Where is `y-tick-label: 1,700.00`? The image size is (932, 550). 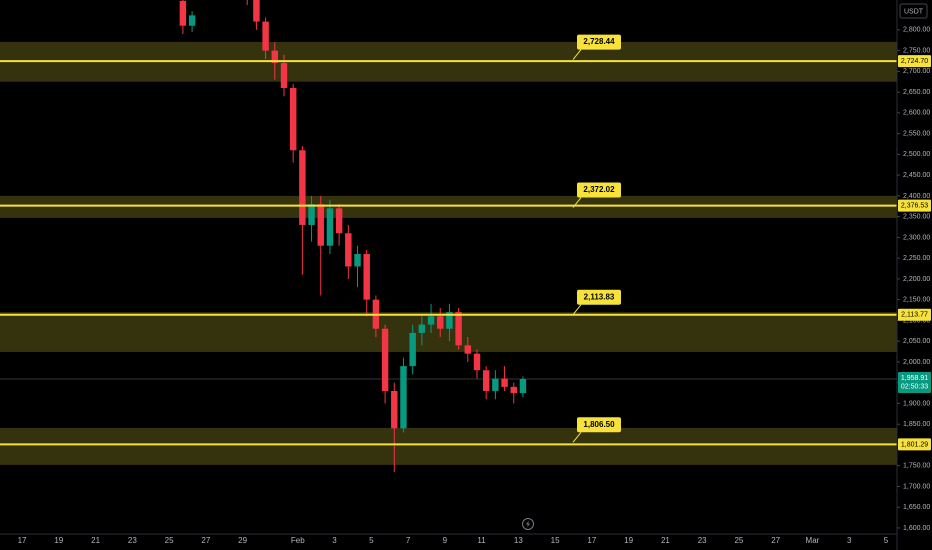
y-tick-label: 1,700.00 is located at coordinates (916, 486).